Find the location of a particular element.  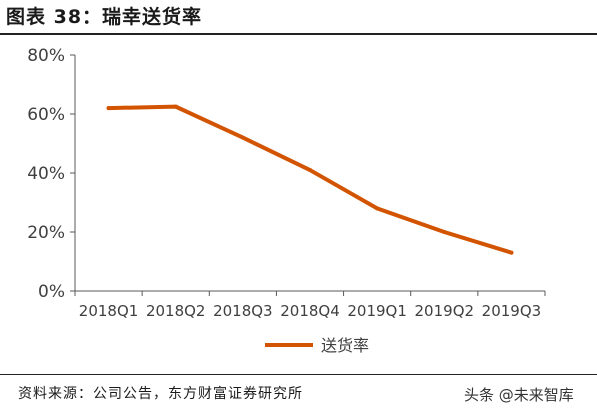

footer-divider is located at coordinates (298, 374).